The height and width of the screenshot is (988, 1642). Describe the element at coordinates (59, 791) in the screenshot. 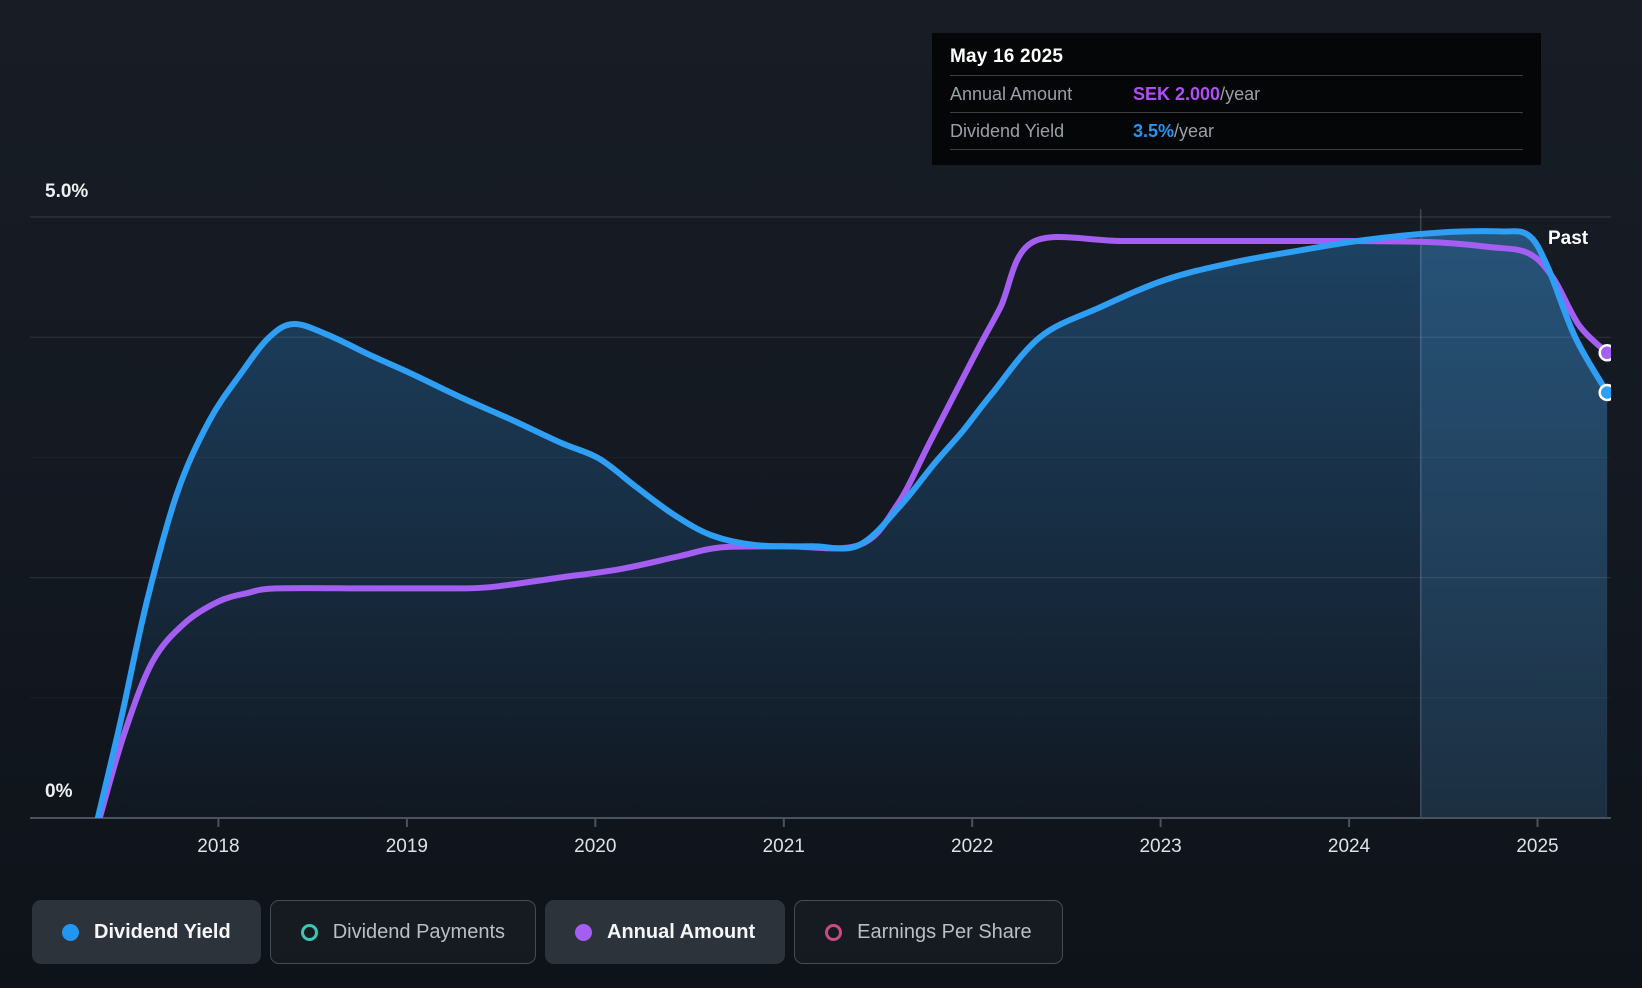

I see `y-axis-bottom-label: 0%` at that location.